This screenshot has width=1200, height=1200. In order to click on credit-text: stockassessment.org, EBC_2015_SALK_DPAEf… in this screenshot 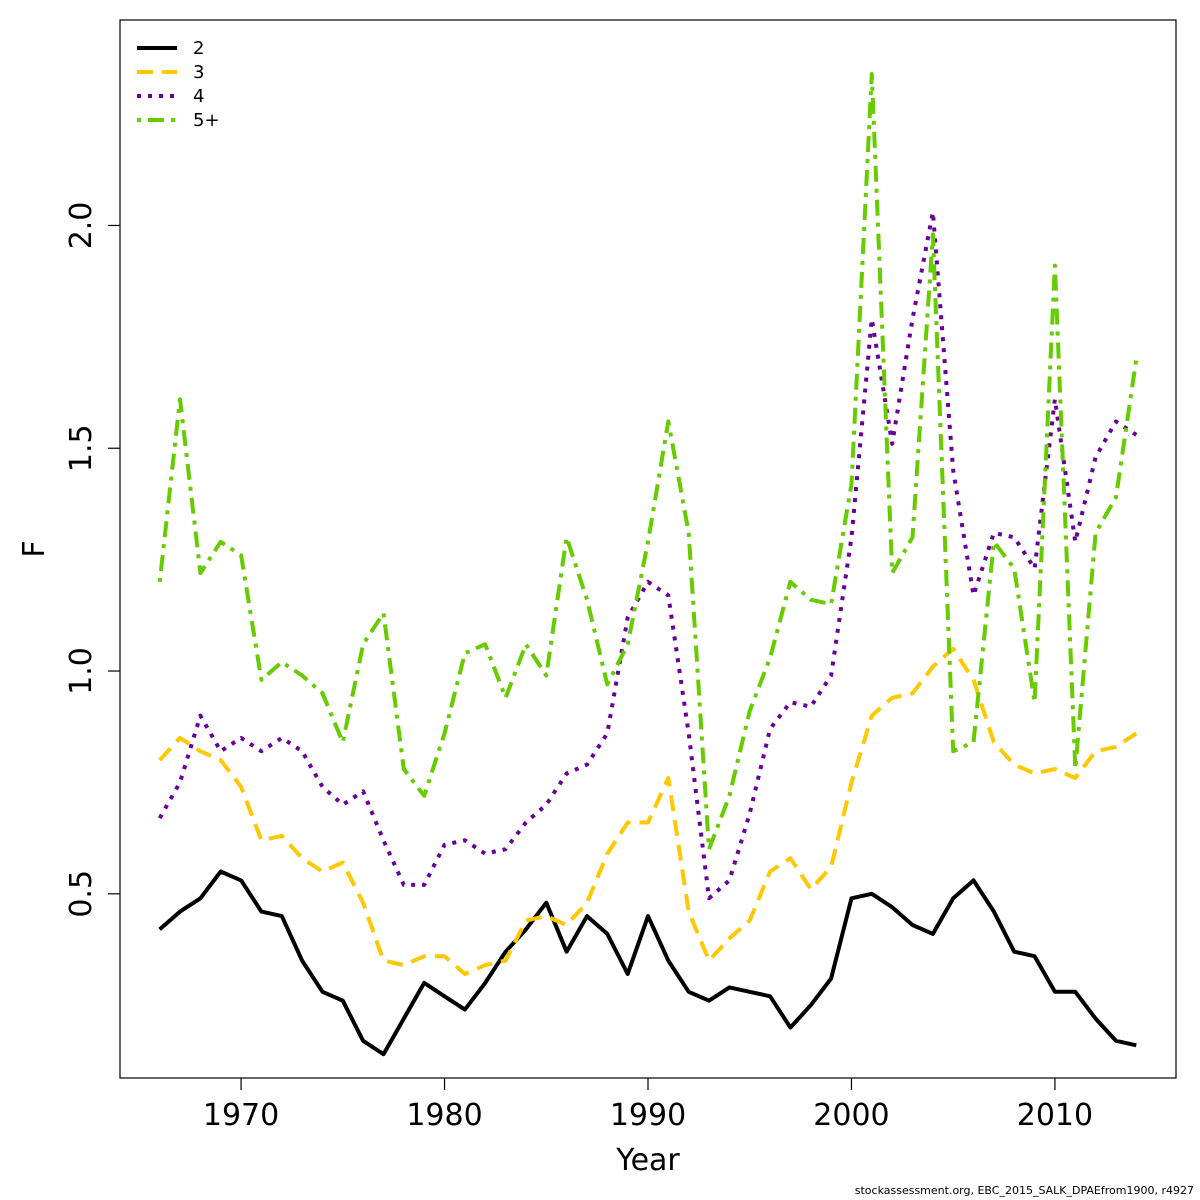, I will do `click(1024, 1190)`.